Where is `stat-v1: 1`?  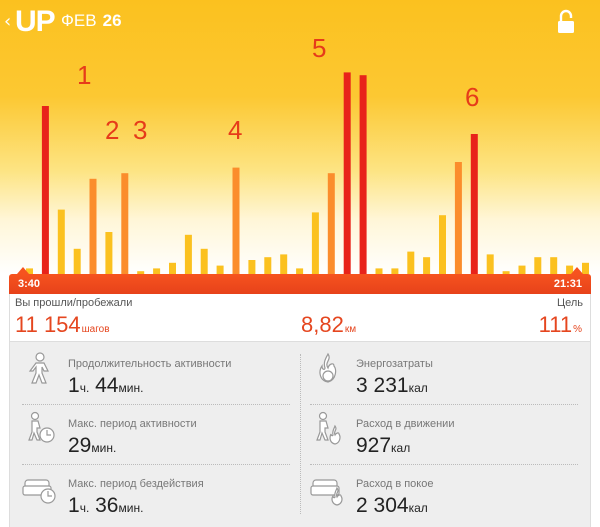 stat-v1: 1 is located at coordinates (74, 505).